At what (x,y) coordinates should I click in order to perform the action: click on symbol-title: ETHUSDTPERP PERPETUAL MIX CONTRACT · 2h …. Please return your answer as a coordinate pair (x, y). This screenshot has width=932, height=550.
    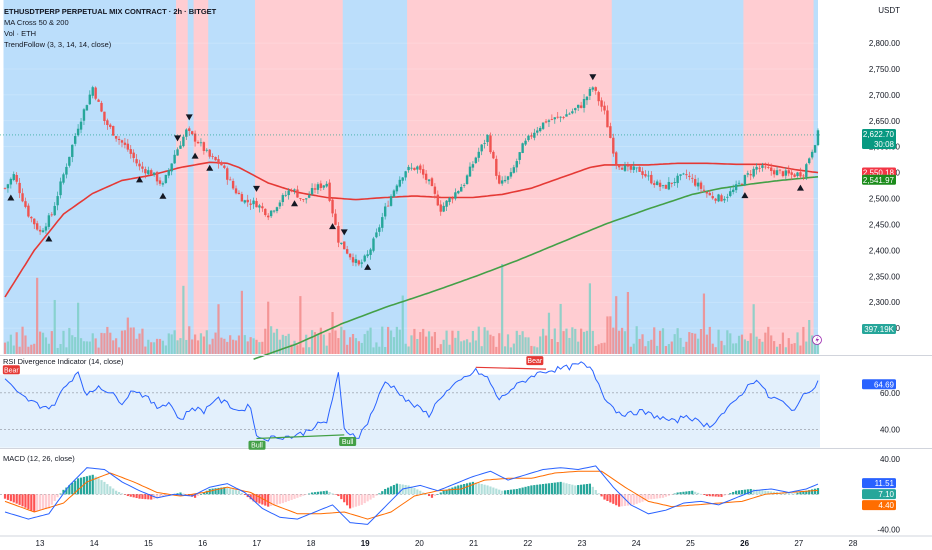
    Looking at the image, I should click on (110, 11).